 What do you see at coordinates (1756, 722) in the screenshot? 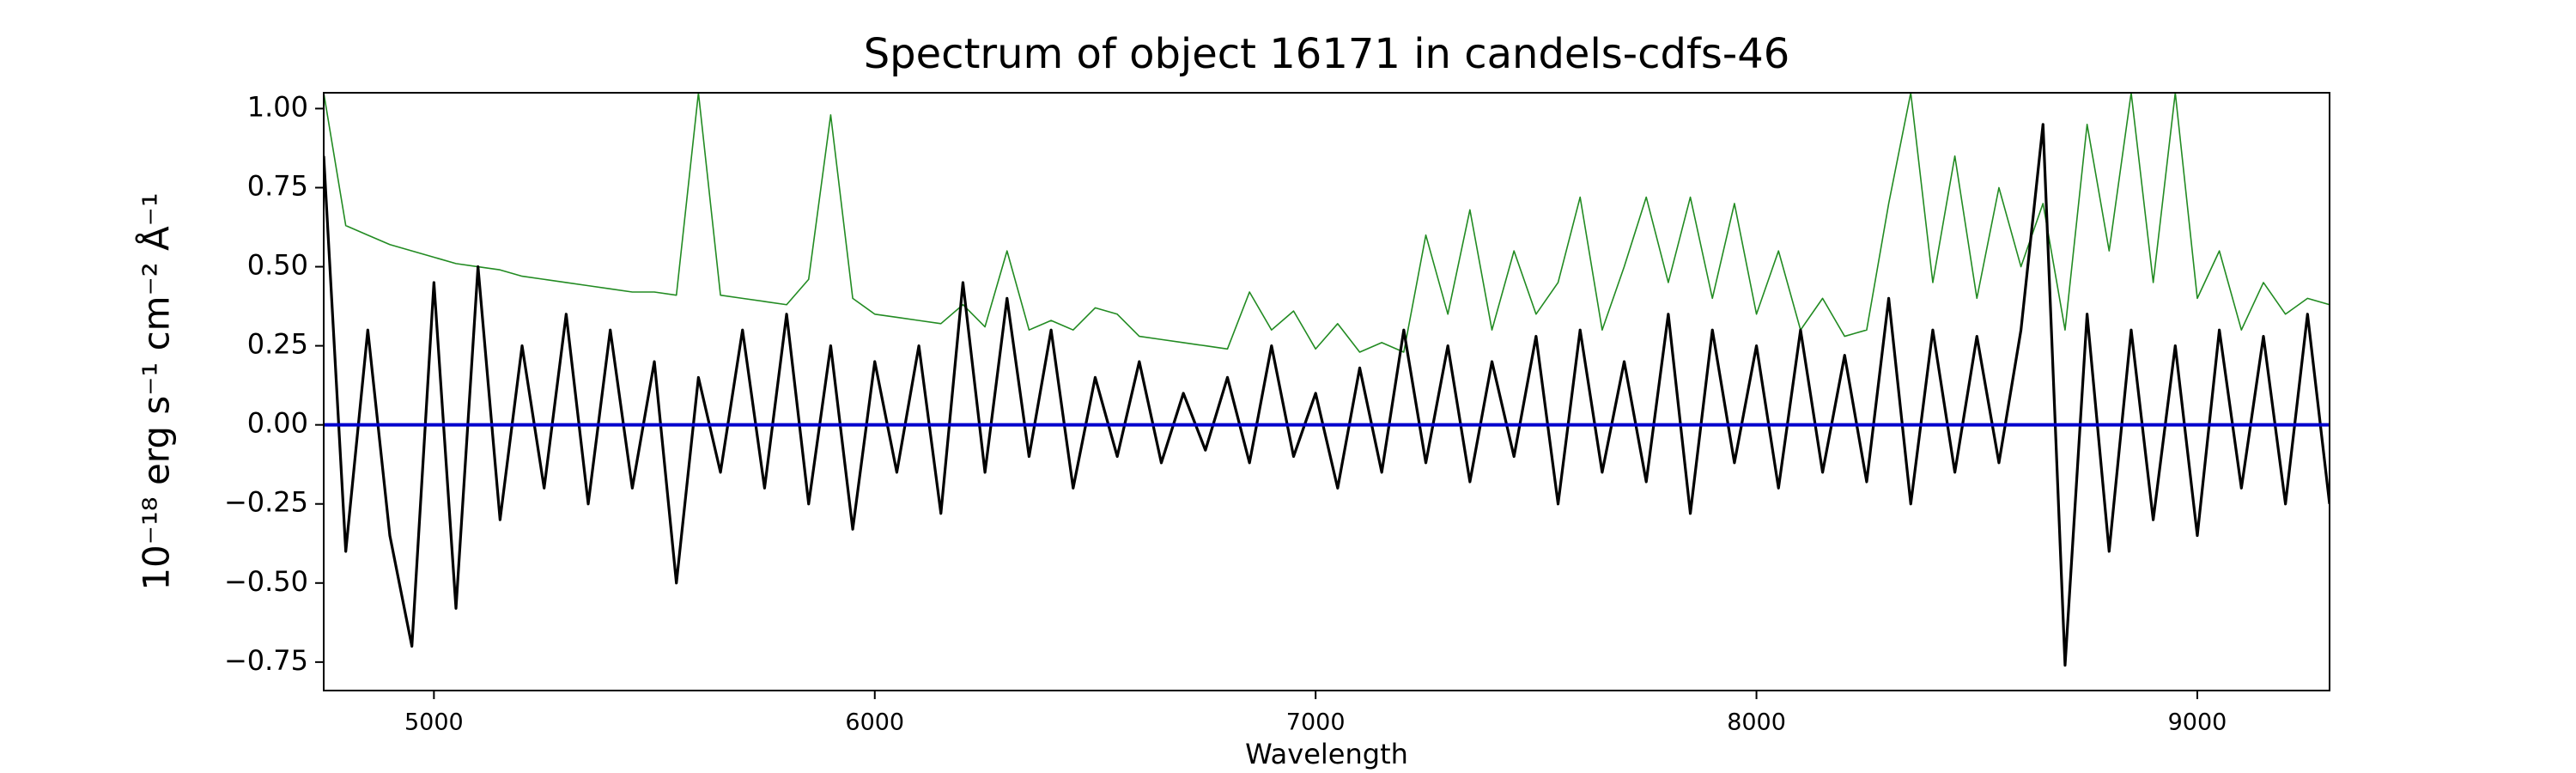
I see `x-tick-label: 8000` at bounding box center [1756, 722].